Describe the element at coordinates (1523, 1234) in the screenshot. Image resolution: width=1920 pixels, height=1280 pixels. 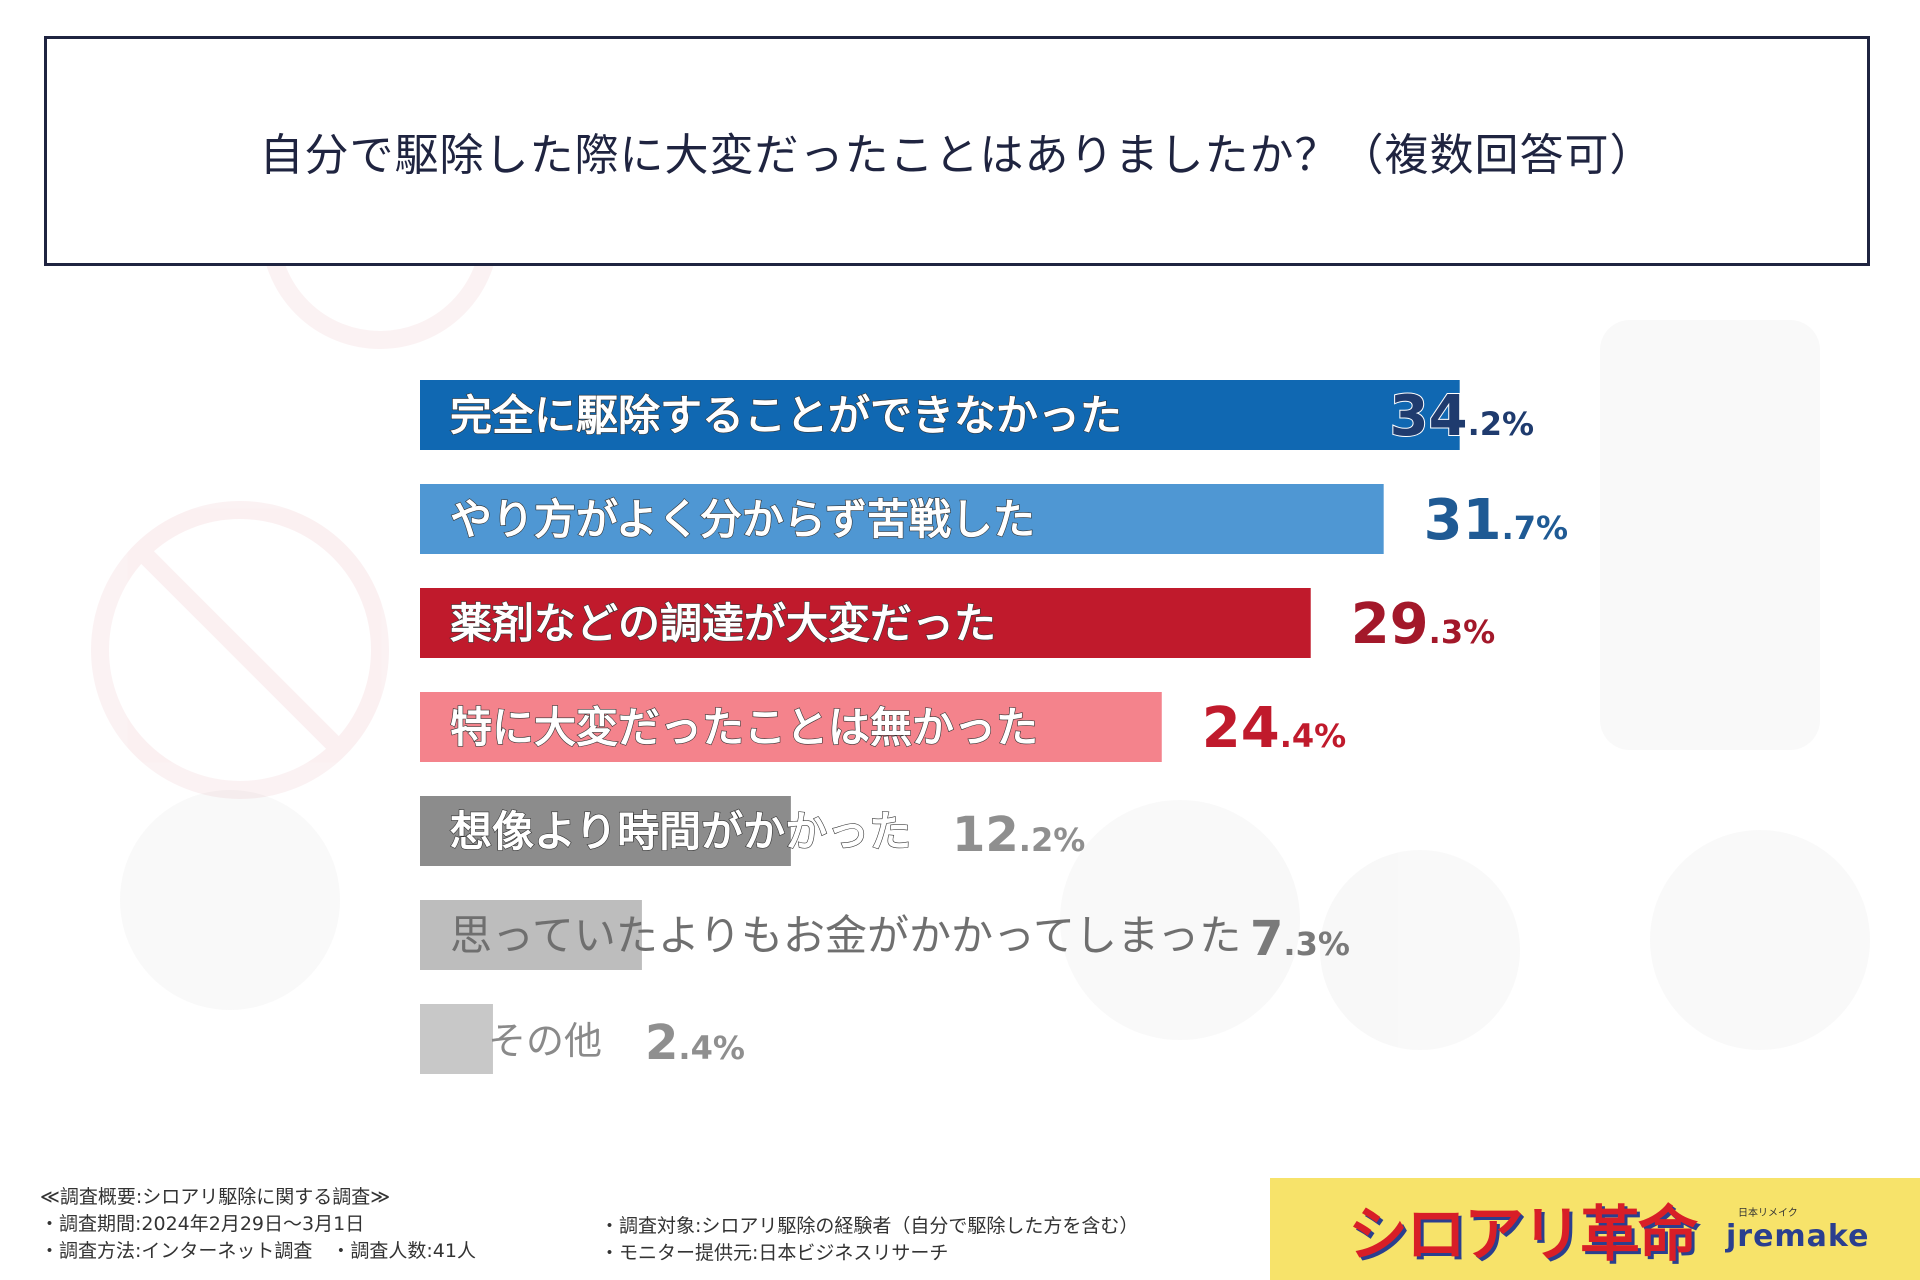
I see `logo-main-text: シロアリ革命` at that location.